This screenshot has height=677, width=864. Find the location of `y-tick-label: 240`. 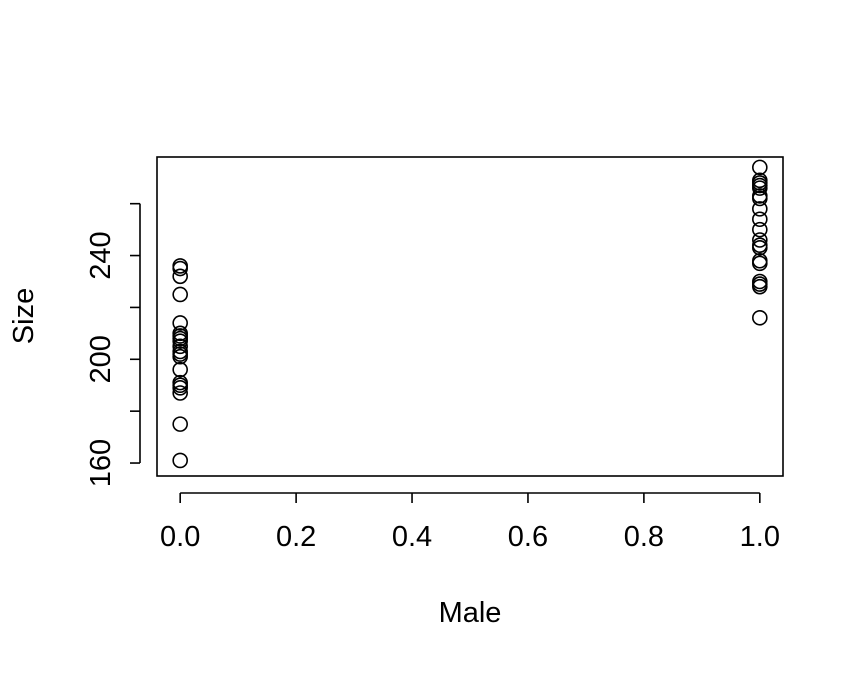

y-tick-label: 240 is located at coordinates (101, 255).